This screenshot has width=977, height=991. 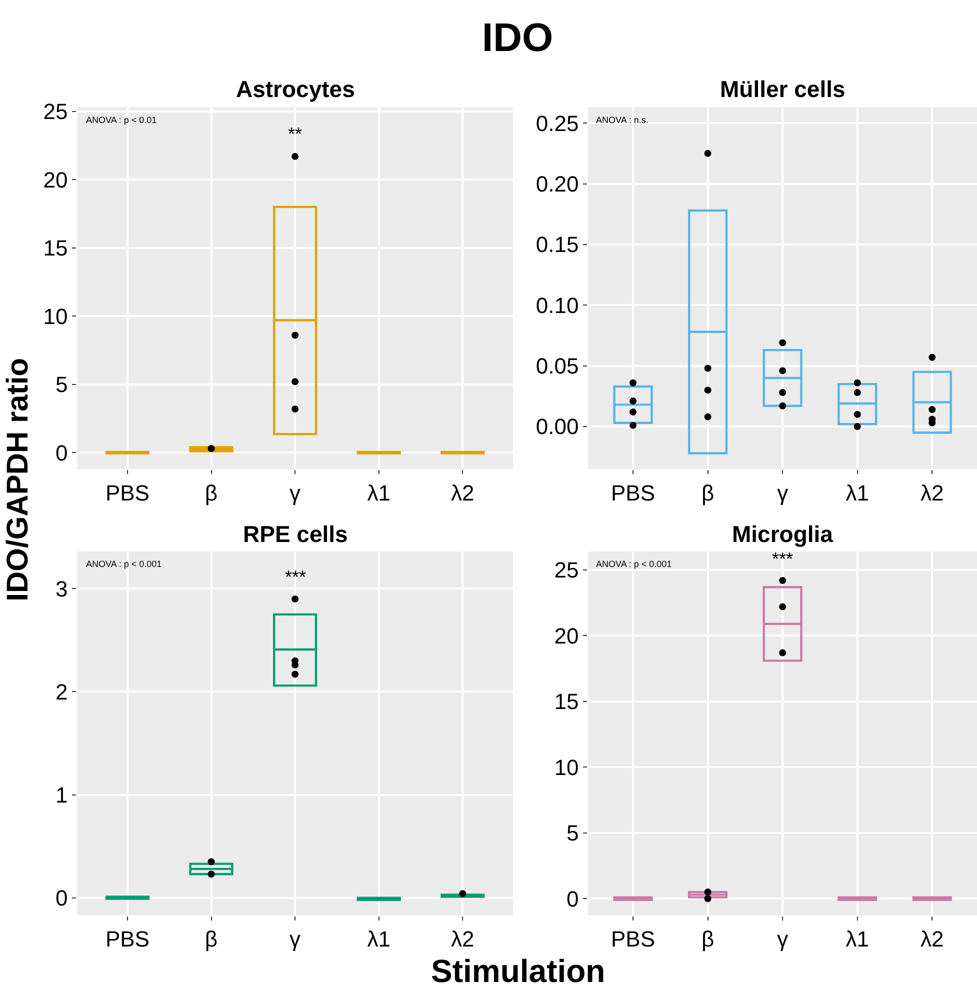 What do you see at coordinates (783, 89) in the screenshot?
I see `chart-subtitle: Müller cells` at bounding box center [783, 89].